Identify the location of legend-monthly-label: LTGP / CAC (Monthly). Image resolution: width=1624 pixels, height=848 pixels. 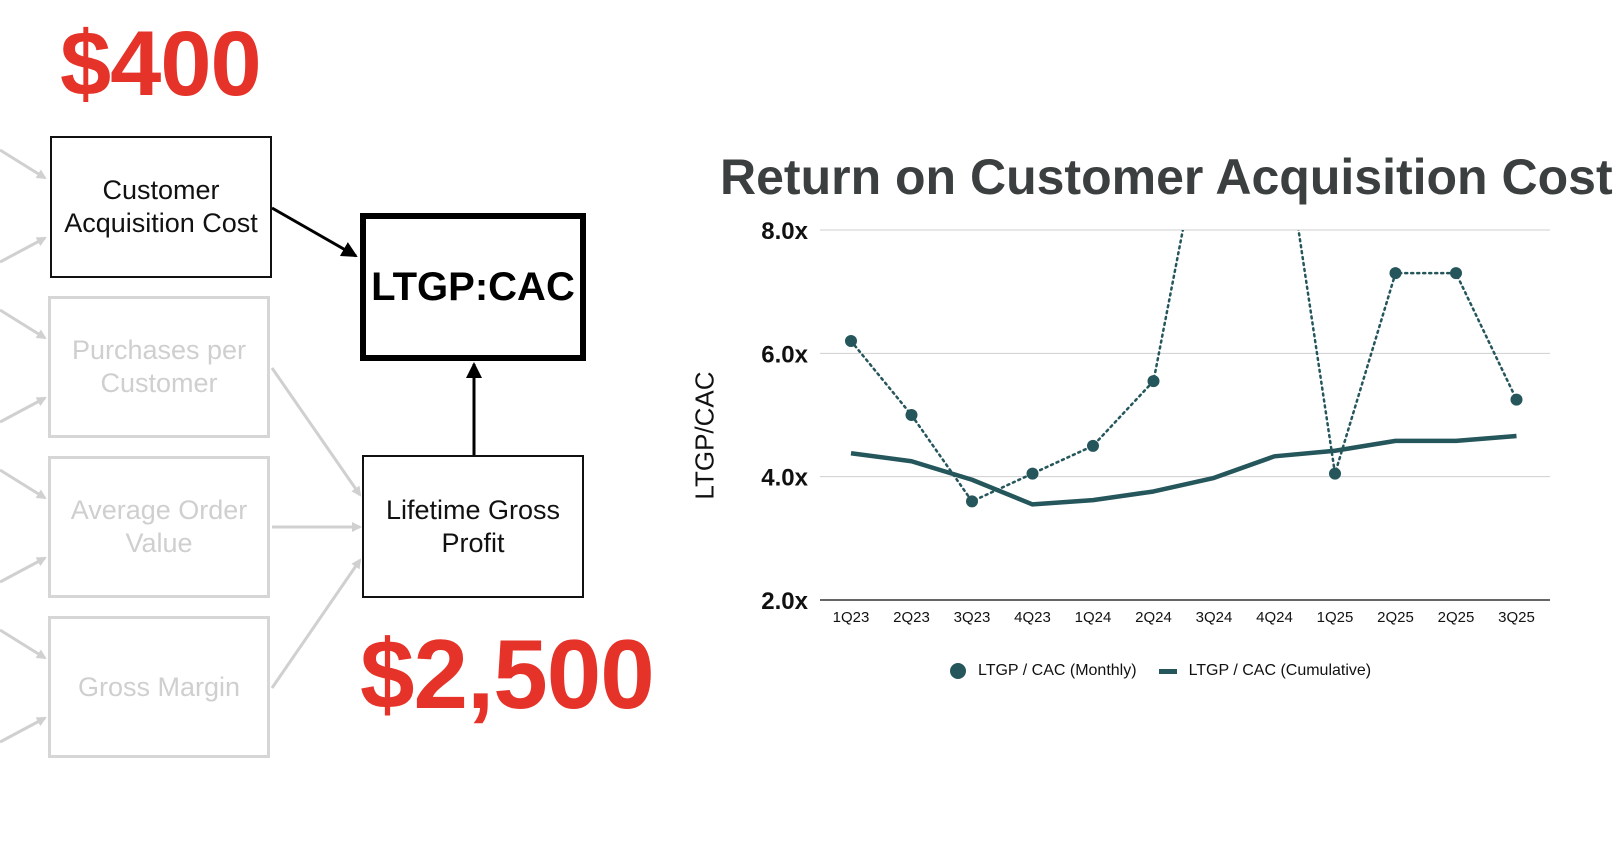
(1057, 670).